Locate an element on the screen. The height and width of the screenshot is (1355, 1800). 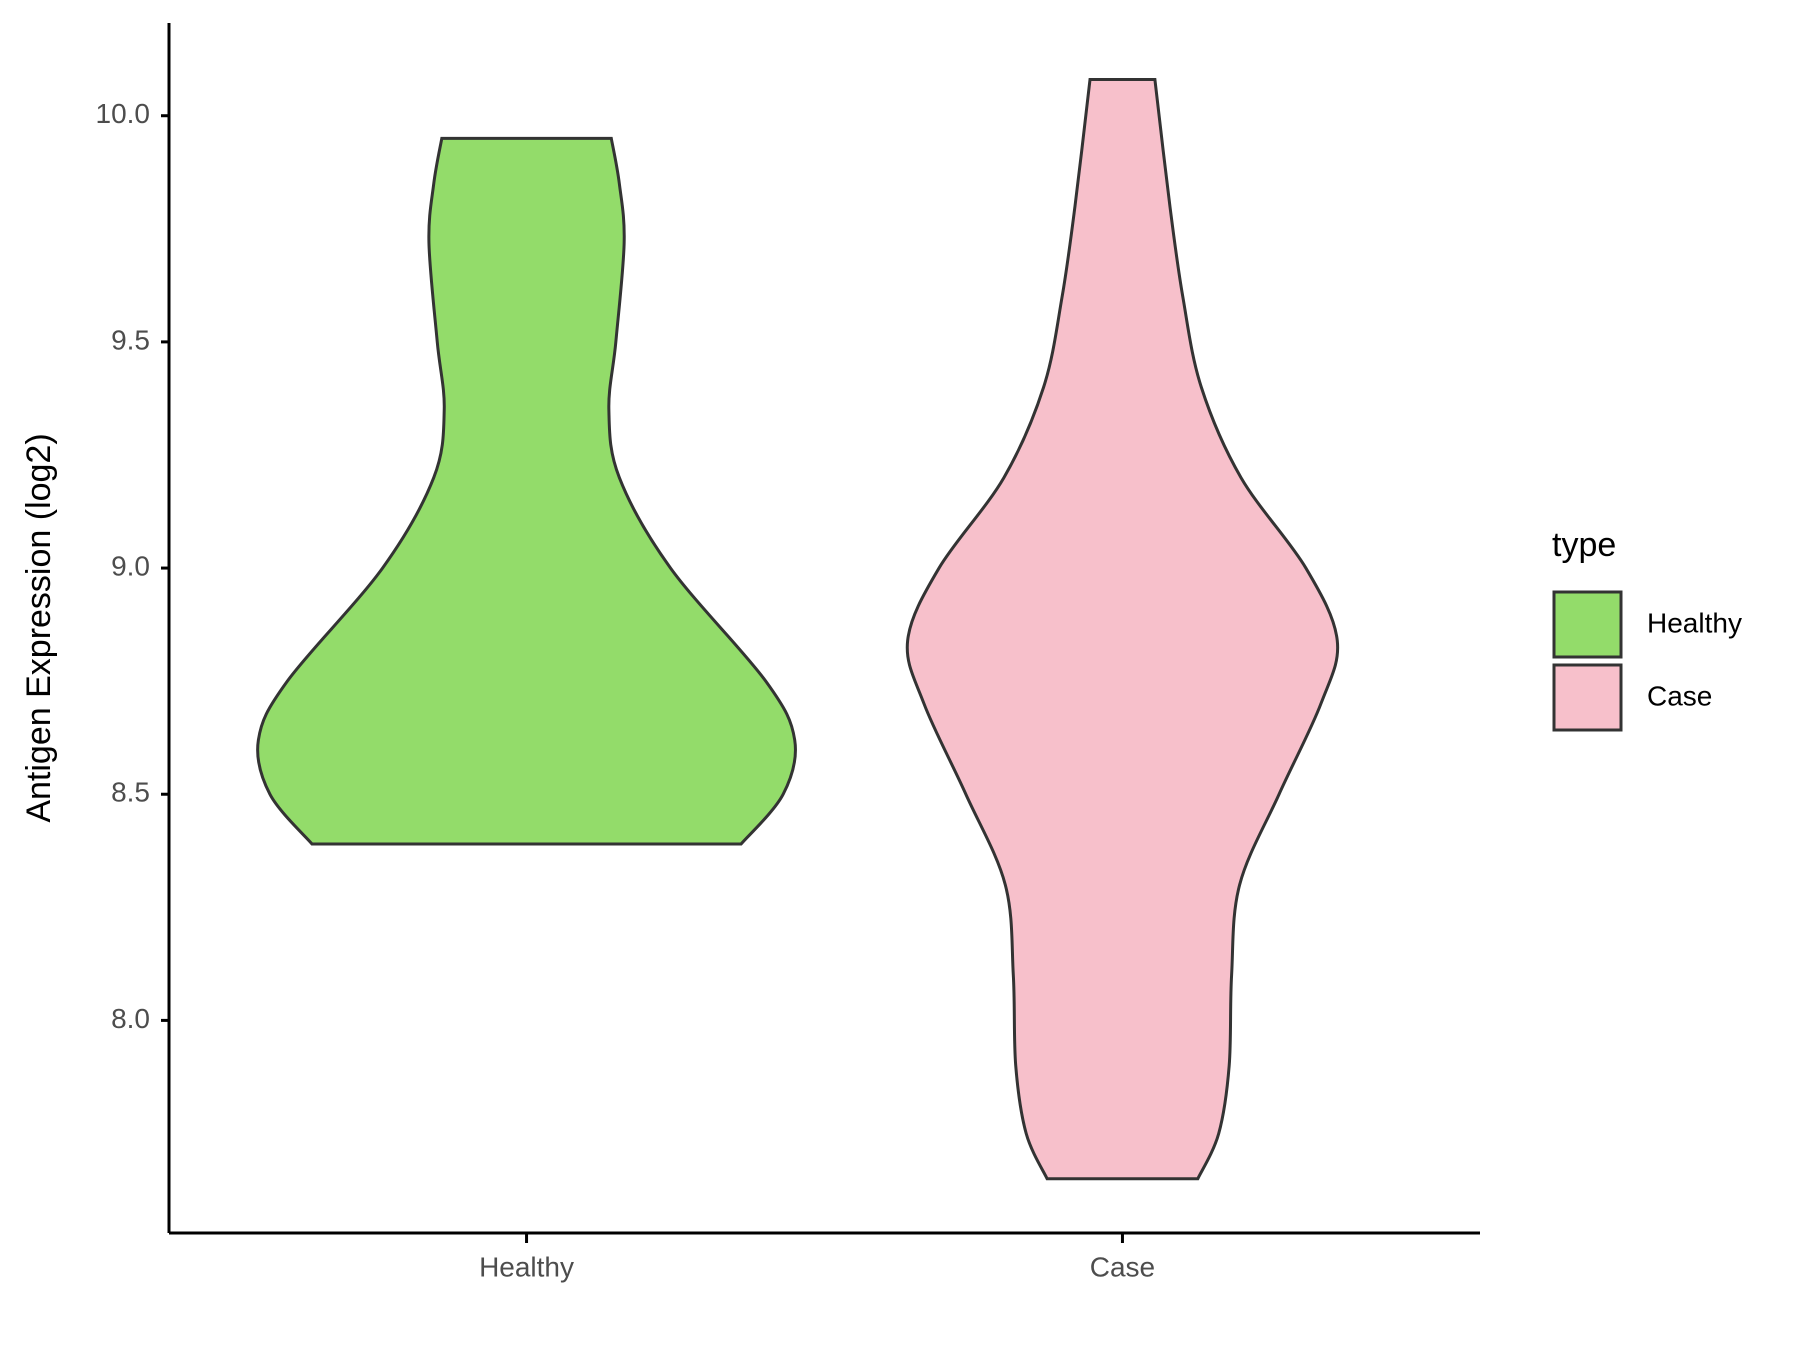
legend-label: Healthy is located at coordinates (1694, 622).